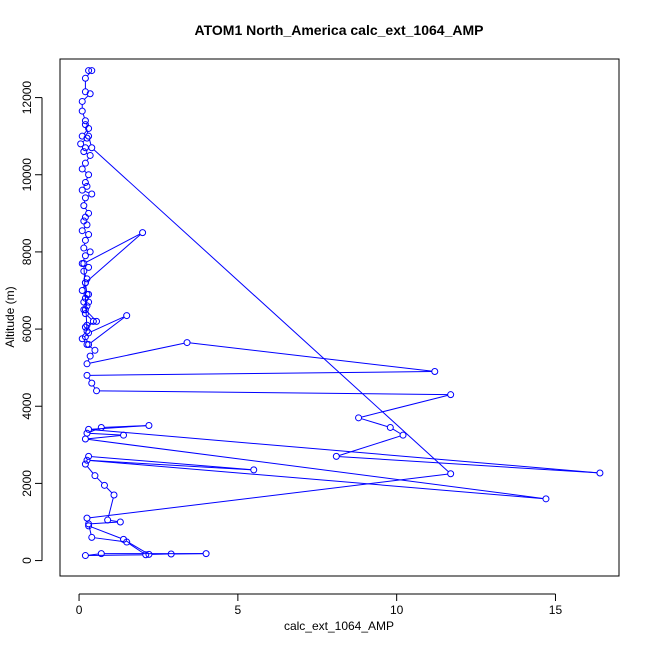 Image resolution: width=650 pixels, height=650 pixels. I want to click on y-tick-label: 10000, so click(27, 175).